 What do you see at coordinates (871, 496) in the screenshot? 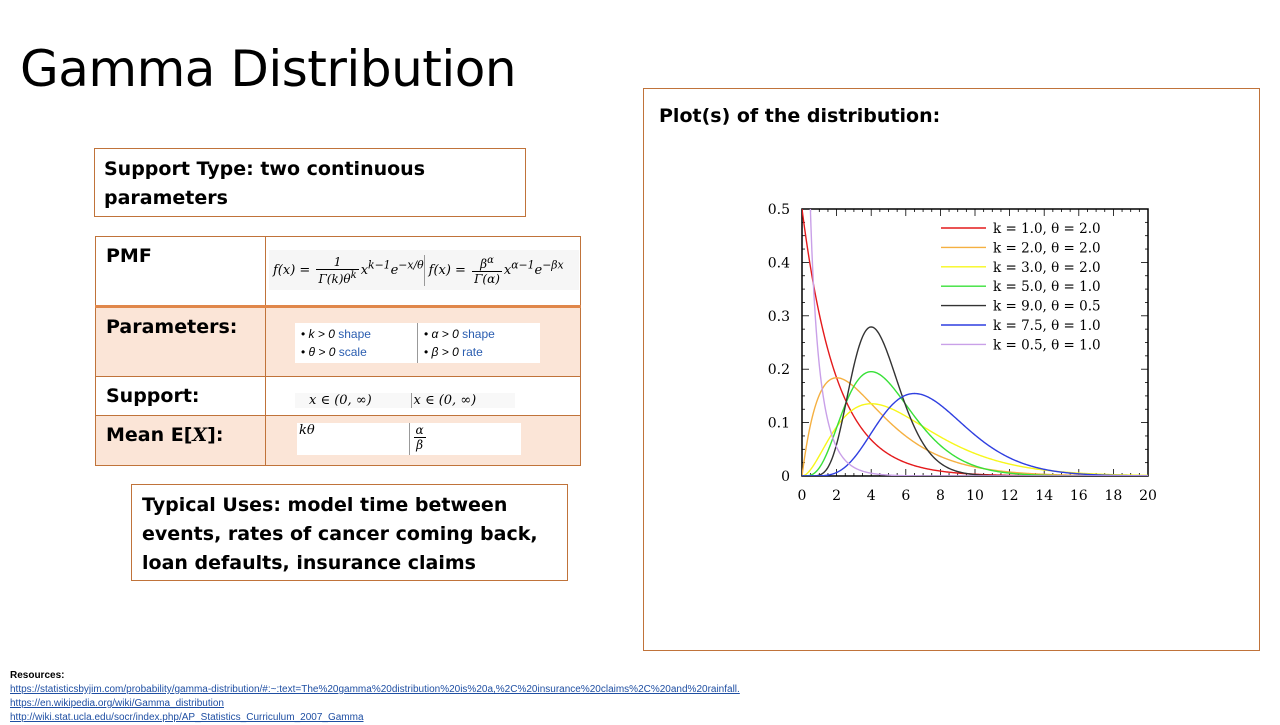
I see `x-tick-label: 4` at bounding box center [871, 496].